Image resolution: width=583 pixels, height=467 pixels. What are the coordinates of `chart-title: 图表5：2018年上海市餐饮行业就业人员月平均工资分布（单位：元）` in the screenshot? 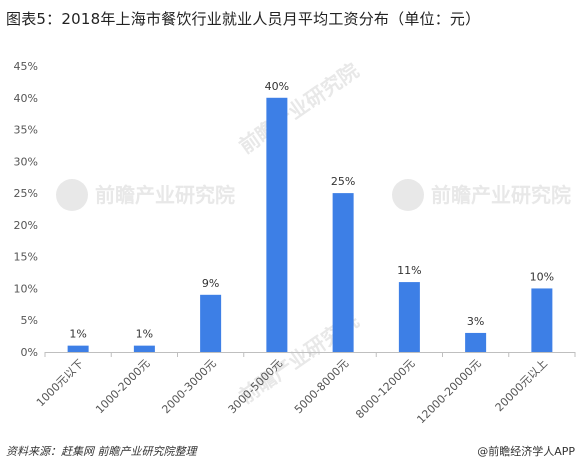 It's located at (243, 19).